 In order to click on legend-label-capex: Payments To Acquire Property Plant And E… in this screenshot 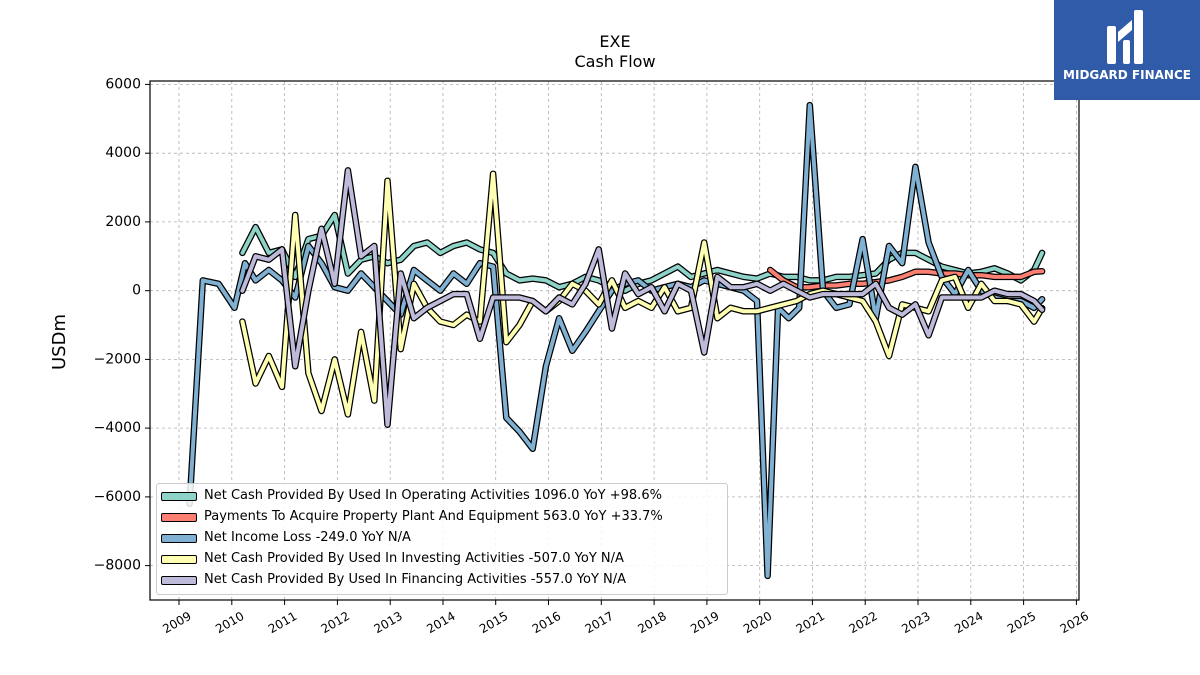, I will do `click(433, 516)`.